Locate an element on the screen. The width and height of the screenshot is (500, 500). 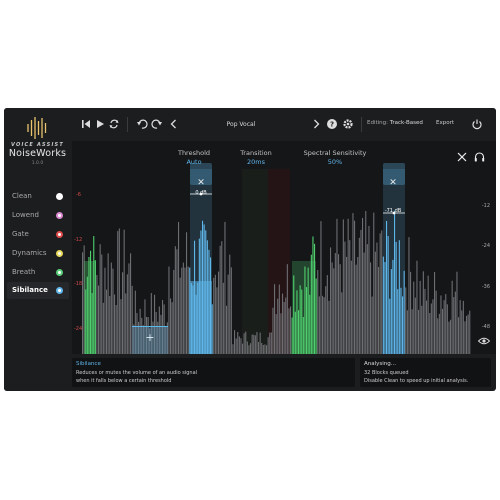
loop-icon is located at coordinates (114, 124).